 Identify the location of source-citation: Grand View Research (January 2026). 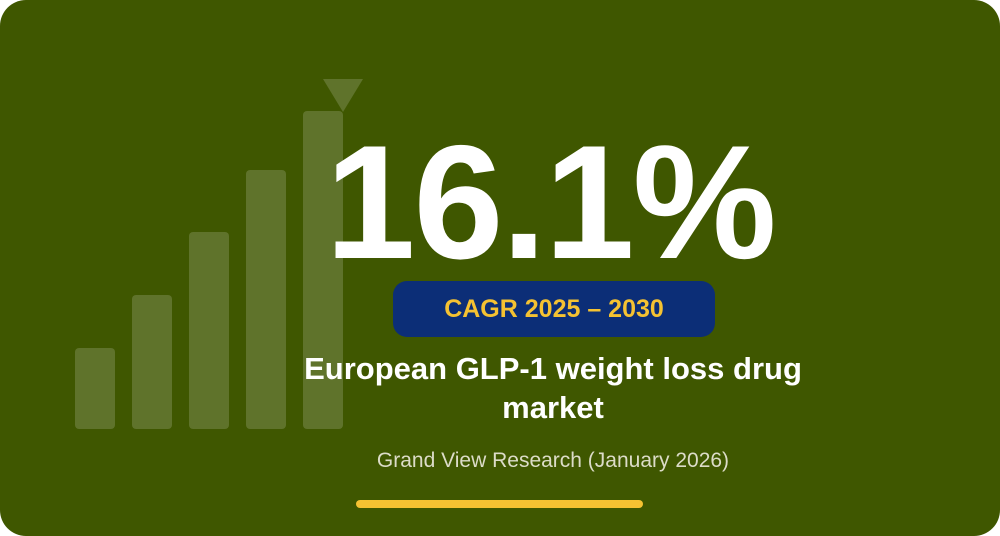
(553, 460).